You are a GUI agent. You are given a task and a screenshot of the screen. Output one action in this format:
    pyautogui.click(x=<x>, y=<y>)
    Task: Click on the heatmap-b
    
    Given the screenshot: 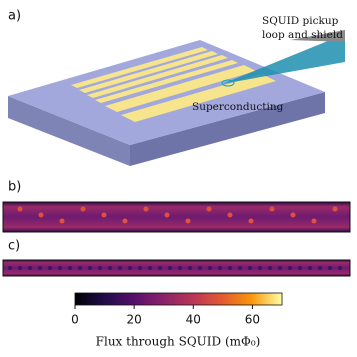 What is the action you would take?
    pyautogui.click(x=176, y=217)
    